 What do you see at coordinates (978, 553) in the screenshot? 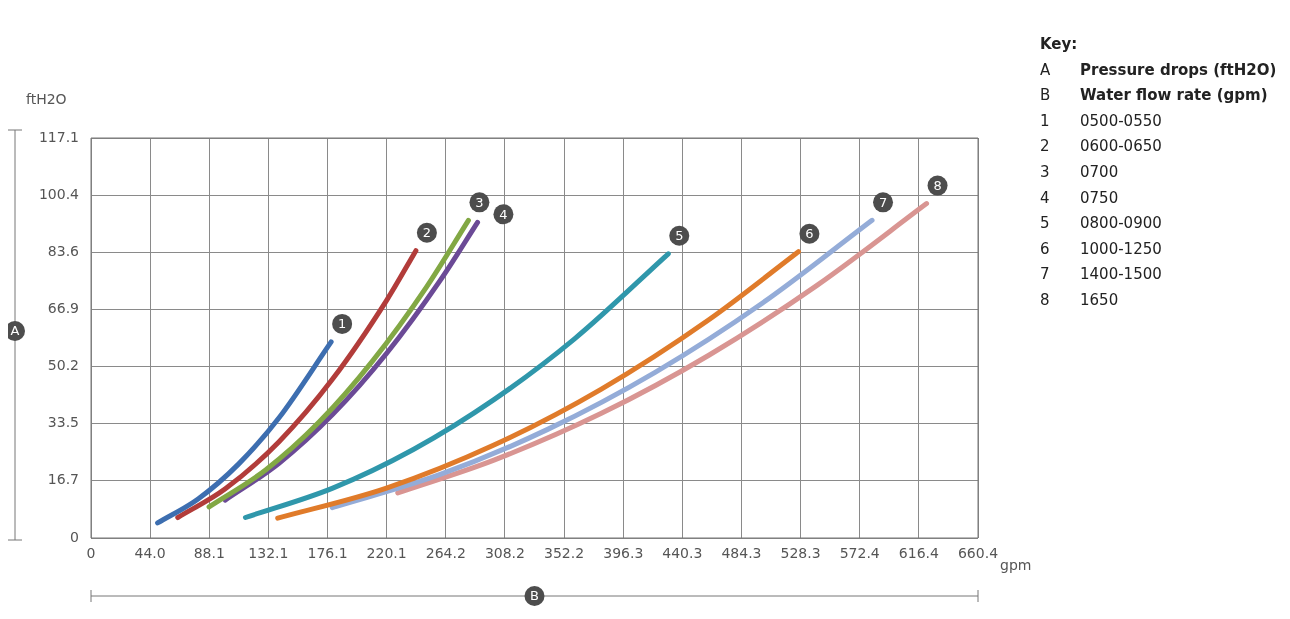
I see `x-tick-label: 660.4` at bounding box center [978, 553].